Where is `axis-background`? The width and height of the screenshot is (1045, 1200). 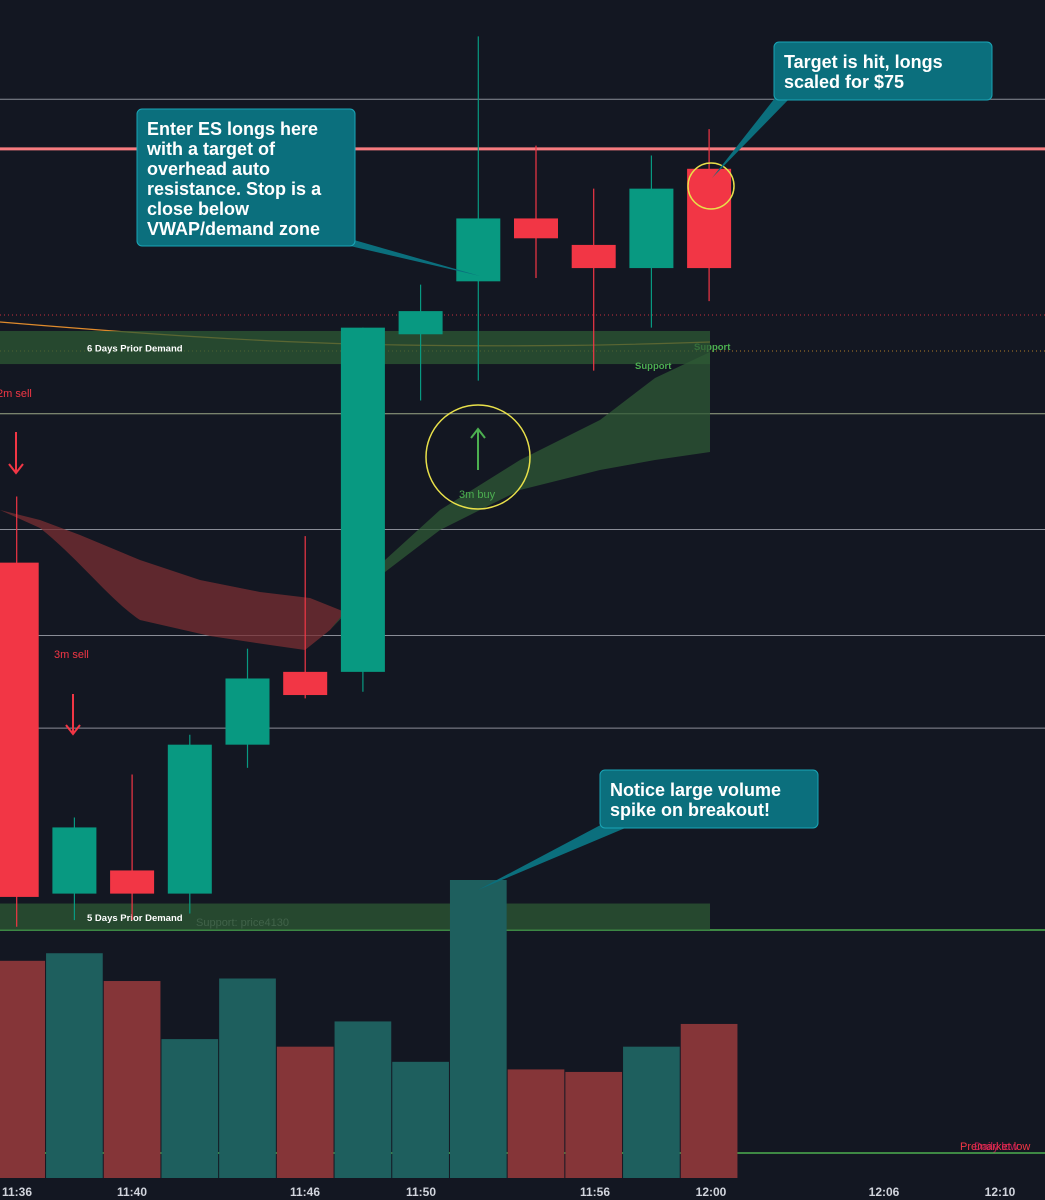 axis-background is located at coordinates (522, 1189).